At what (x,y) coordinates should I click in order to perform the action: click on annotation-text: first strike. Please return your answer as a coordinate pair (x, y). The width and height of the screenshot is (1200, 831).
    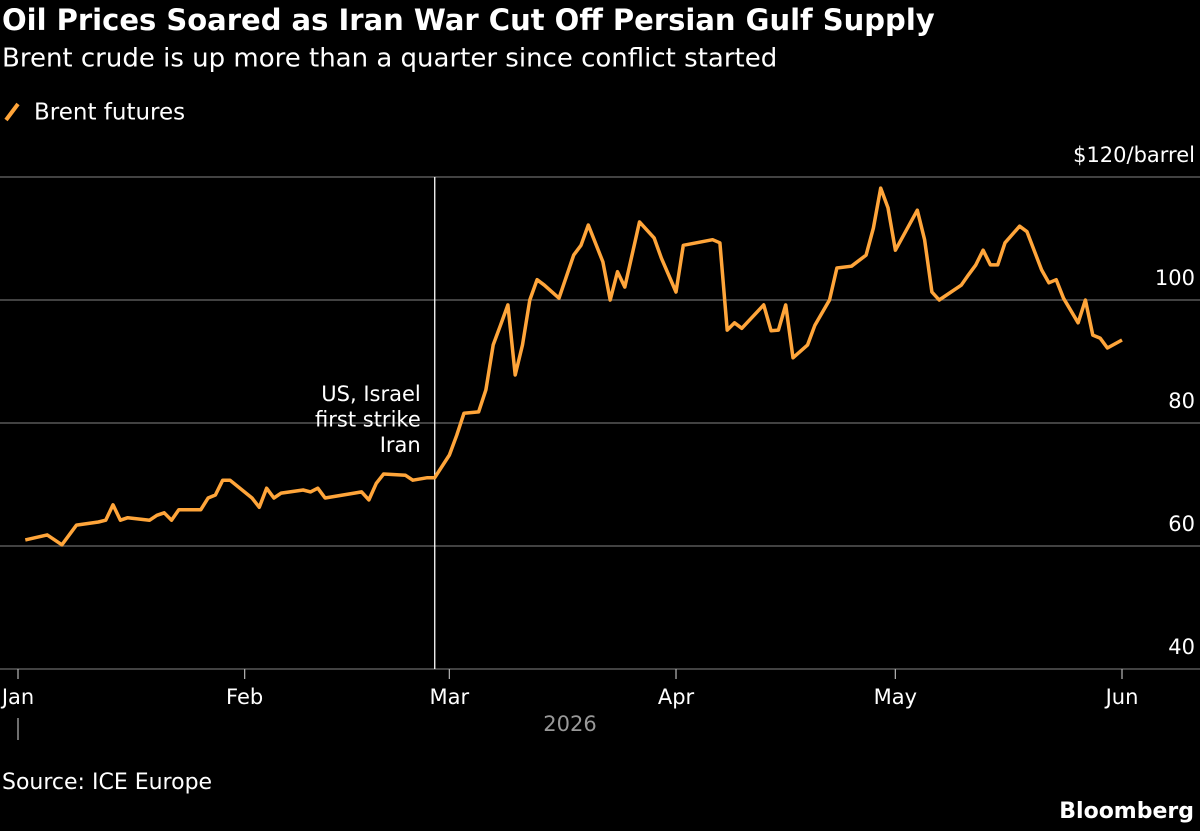
    Looking at the image, I should click on (368, 420).